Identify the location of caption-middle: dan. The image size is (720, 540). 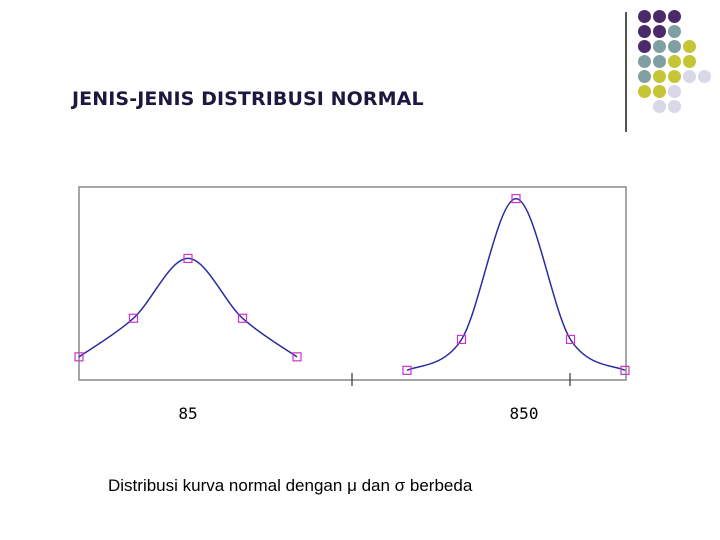
(375, 485).